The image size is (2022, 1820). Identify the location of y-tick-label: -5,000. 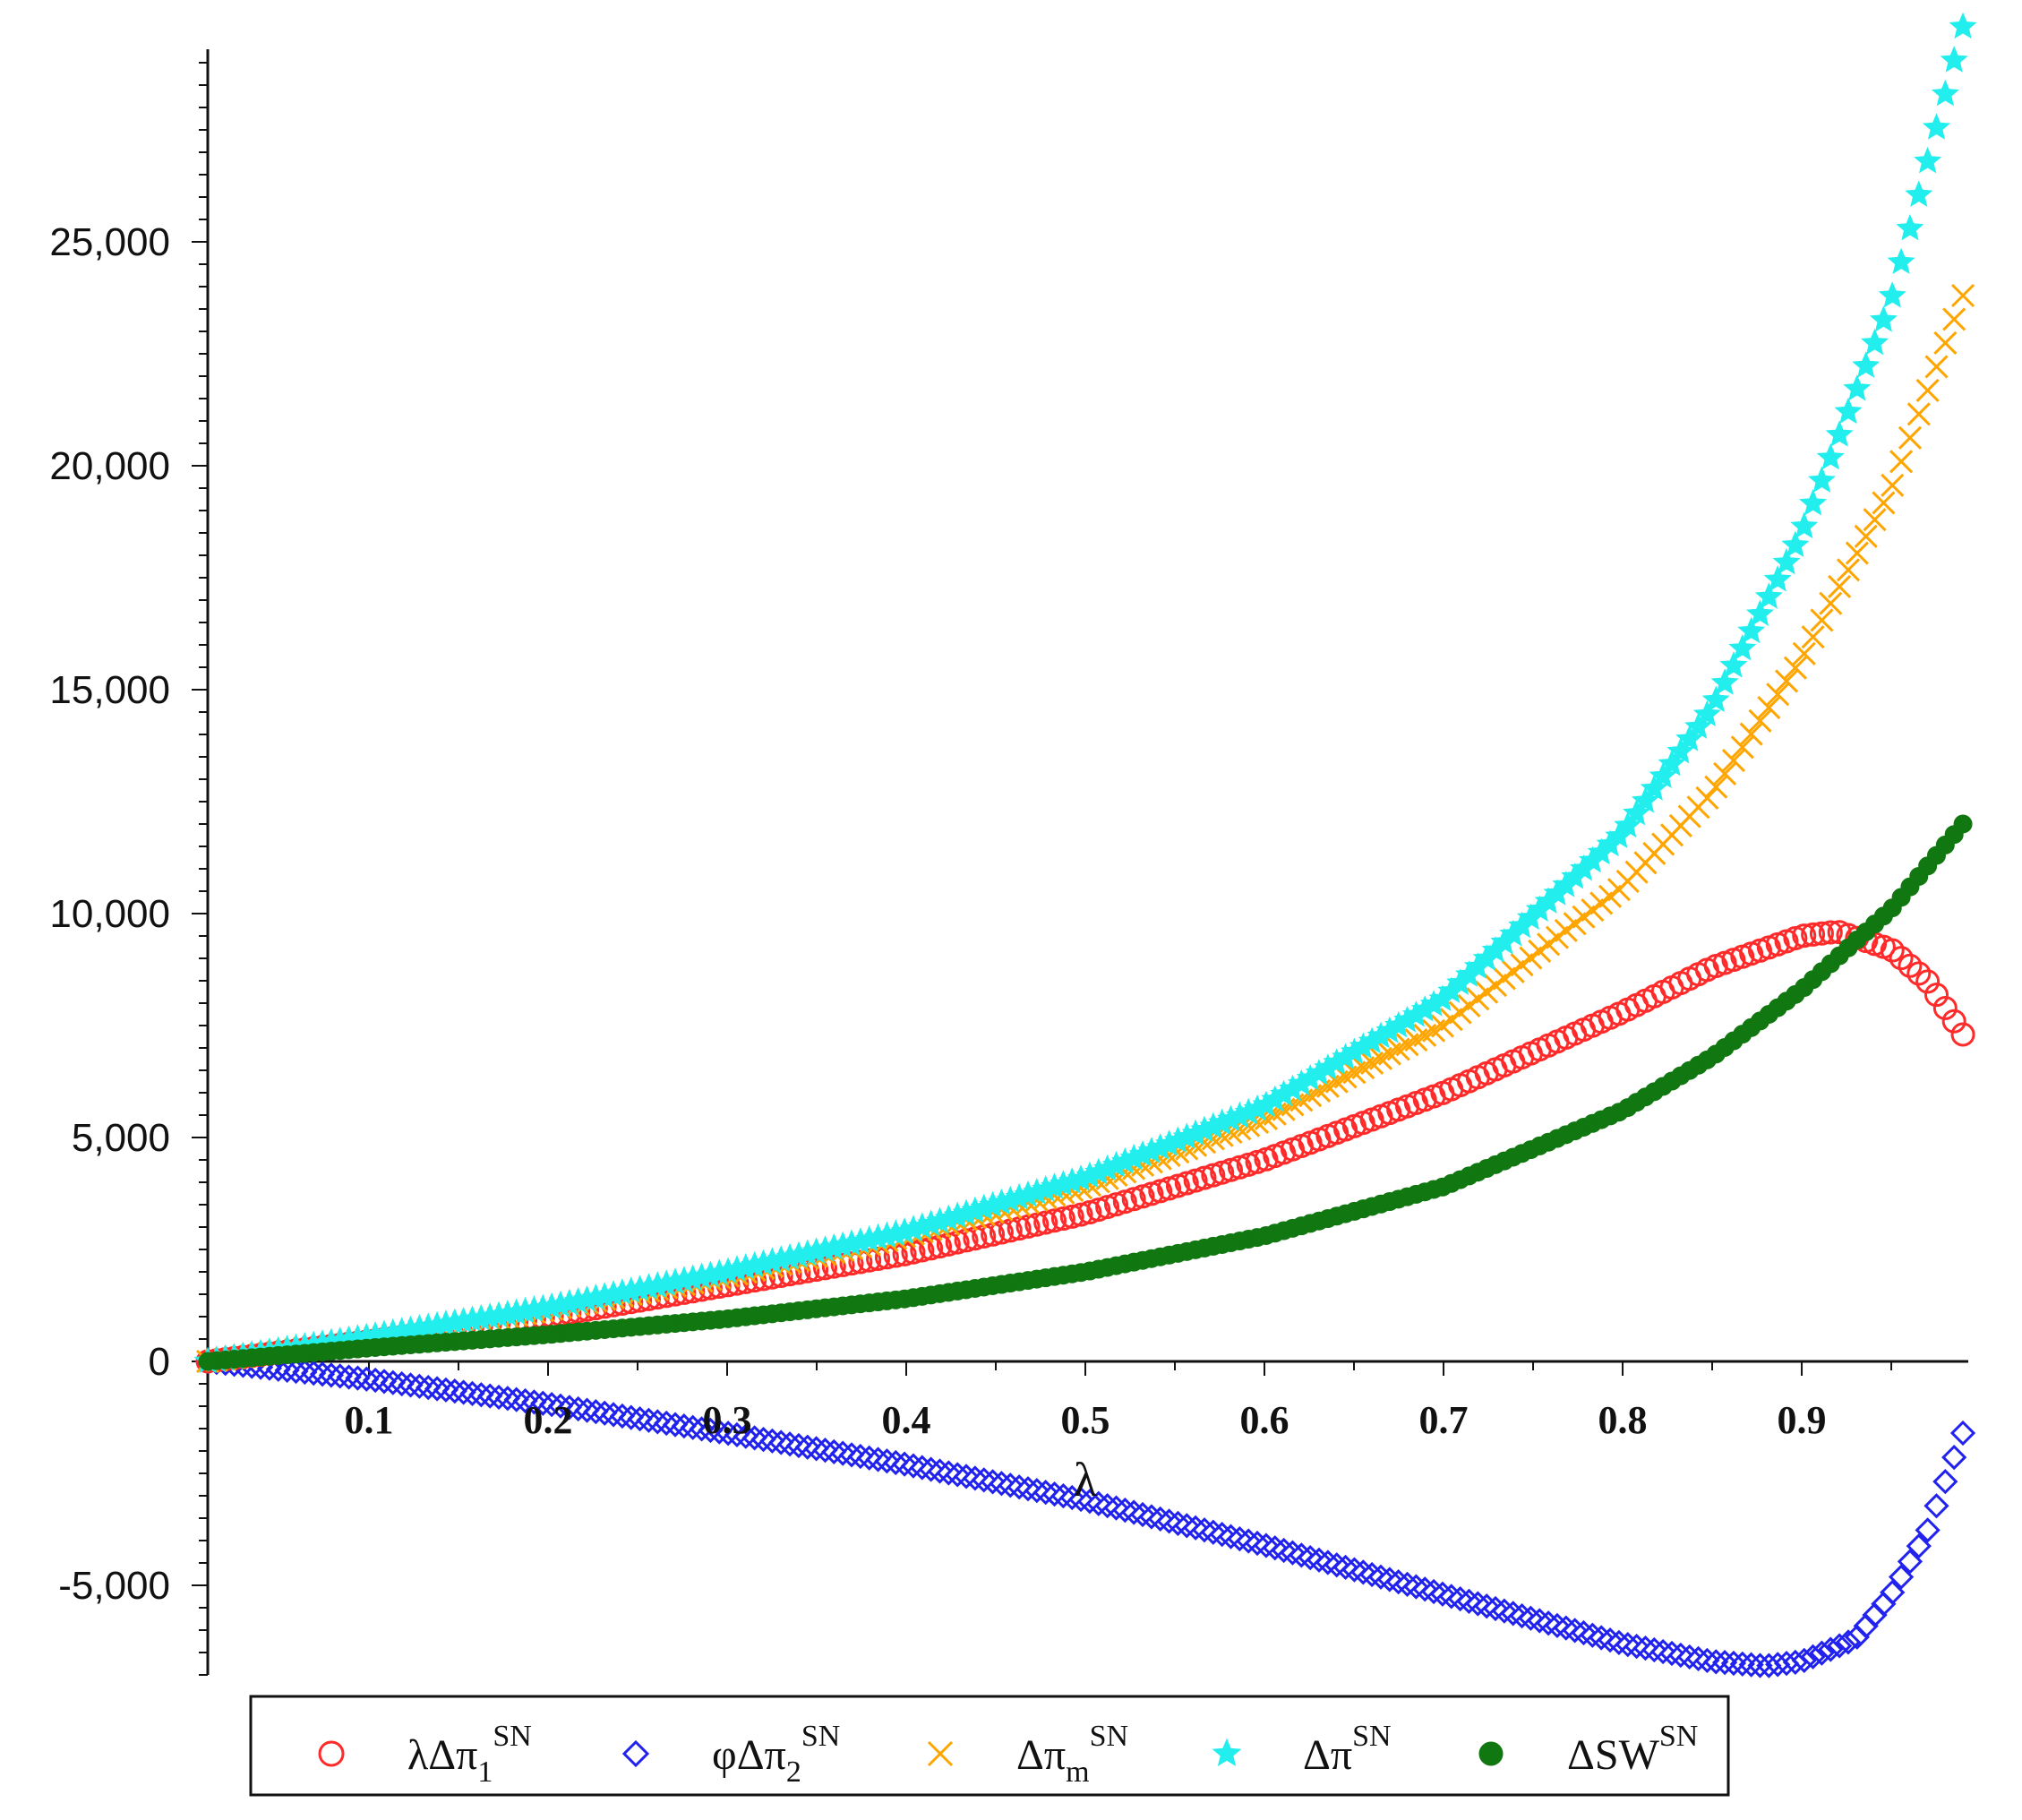
(114, 1586).